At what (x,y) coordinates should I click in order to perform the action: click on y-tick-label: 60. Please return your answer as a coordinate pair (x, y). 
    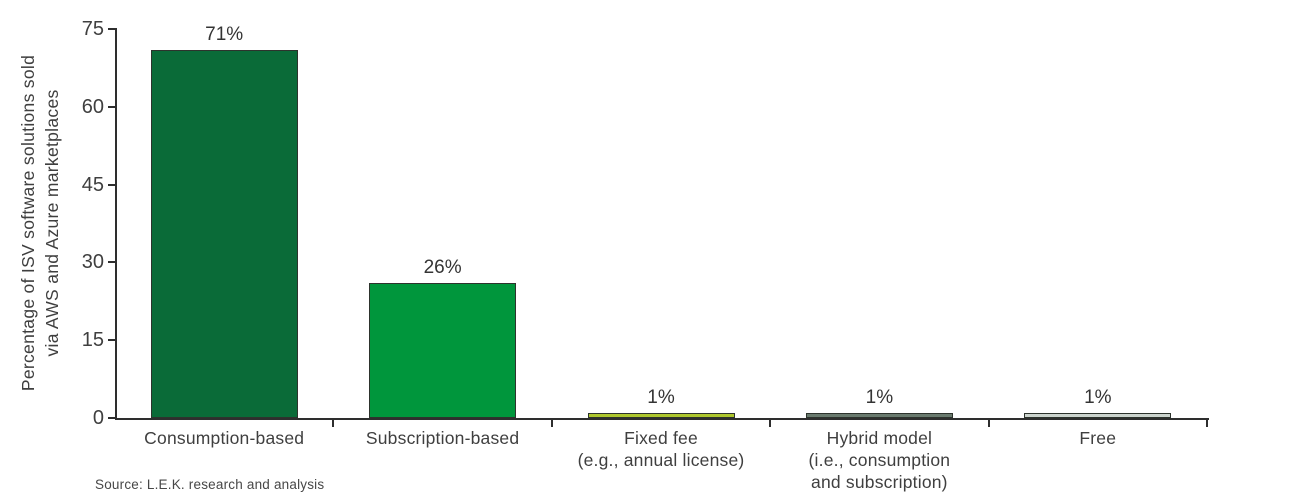
    Looking at the image, I should click on (92, 106).